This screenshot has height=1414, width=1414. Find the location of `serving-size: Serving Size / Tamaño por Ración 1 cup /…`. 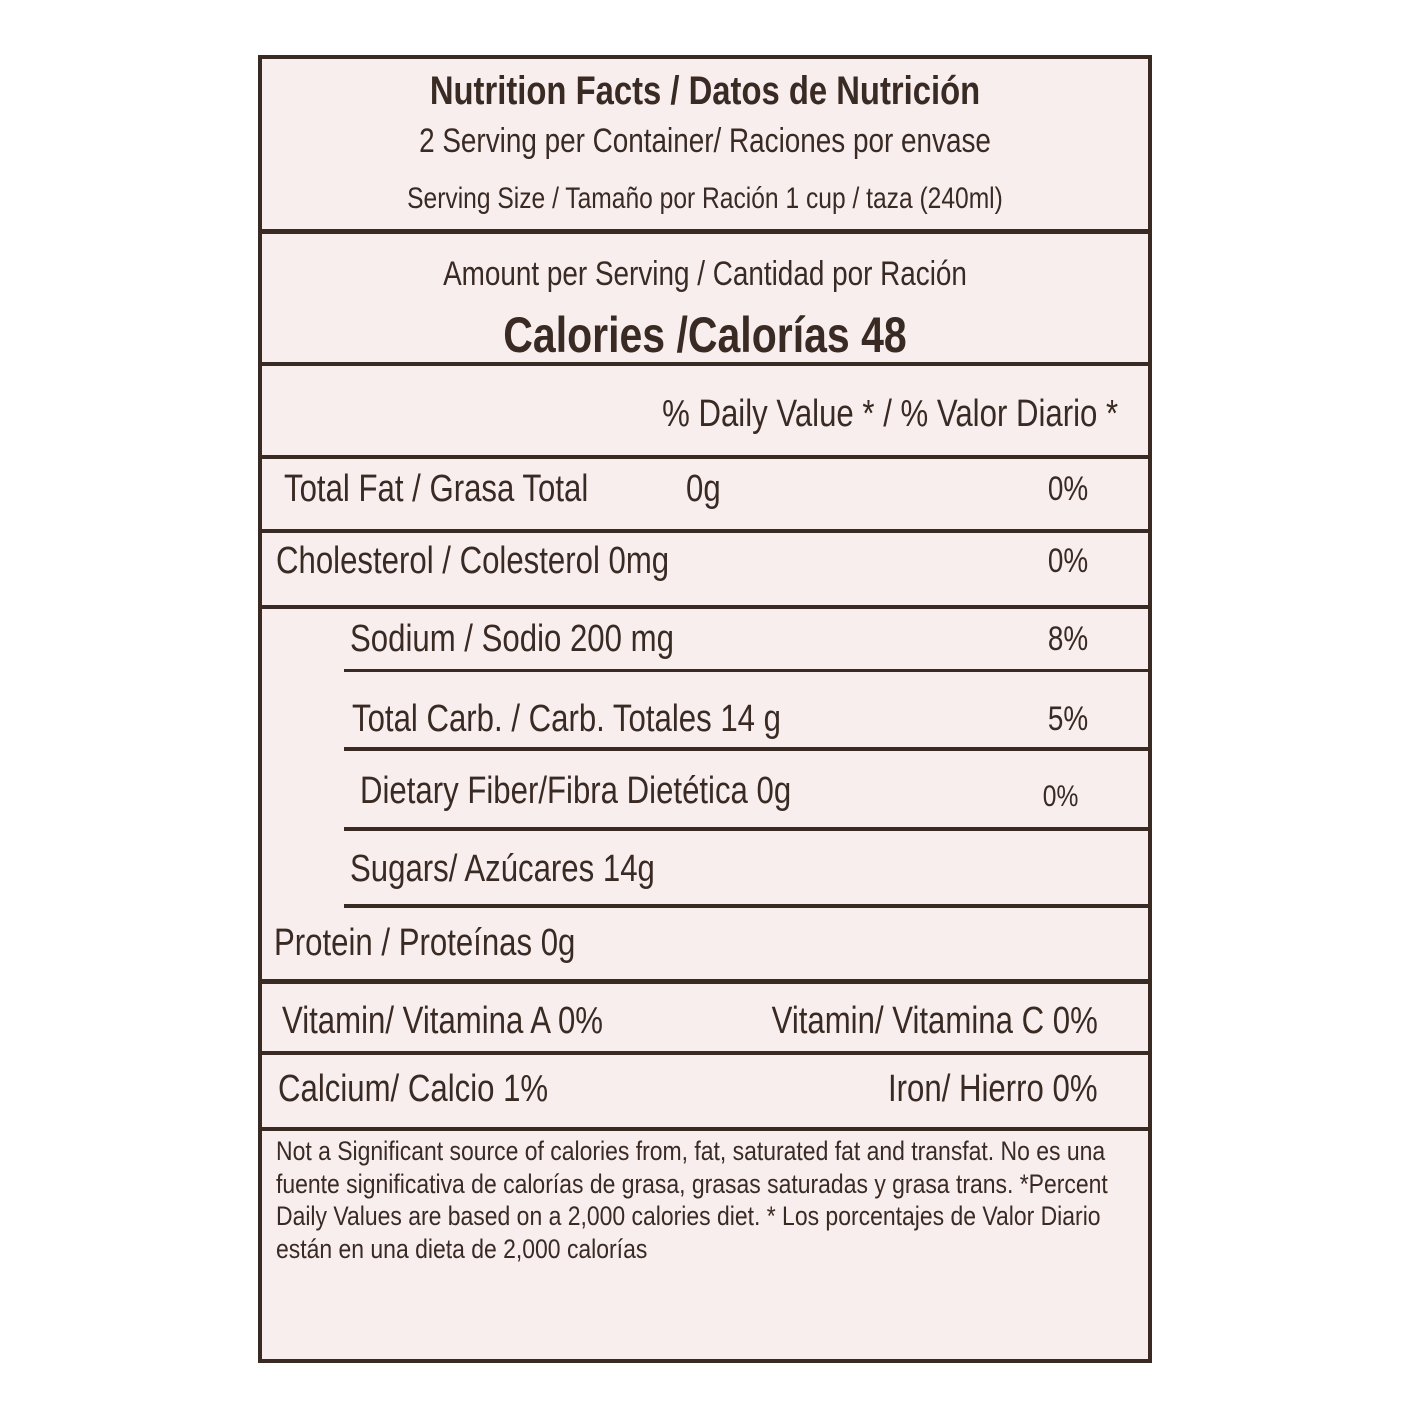

serving-size: Serving Size / Tamaño por Ración 1 cup /… is located at coordinates (705, 198).